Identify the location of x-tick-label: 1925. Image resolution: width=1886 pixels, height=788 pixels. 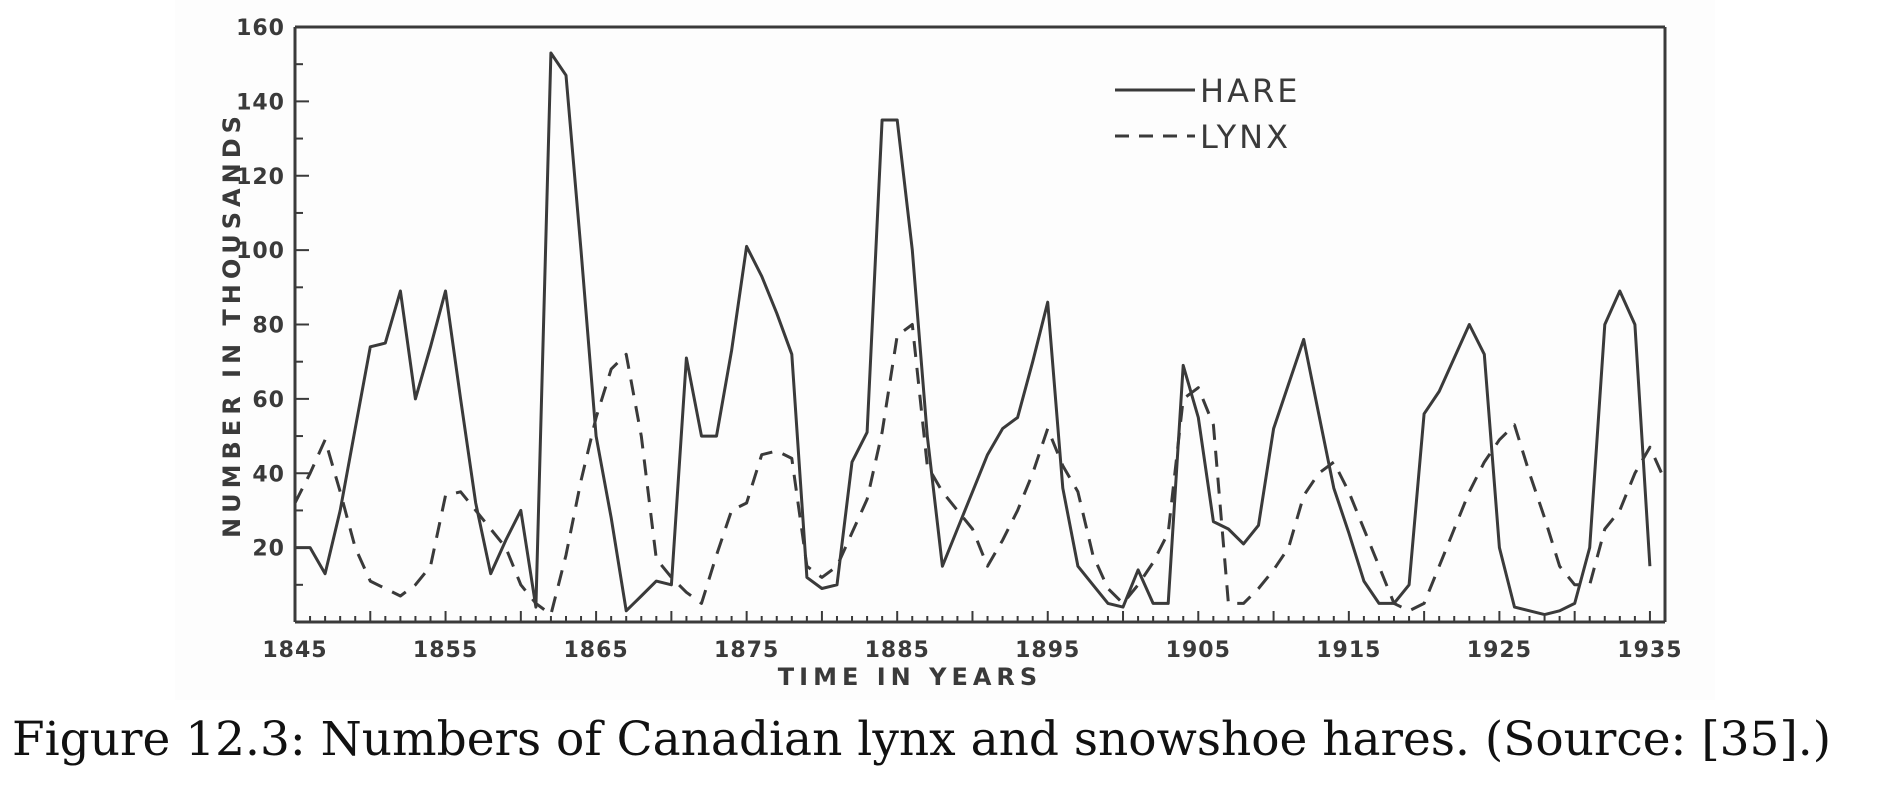
(1499, 650).